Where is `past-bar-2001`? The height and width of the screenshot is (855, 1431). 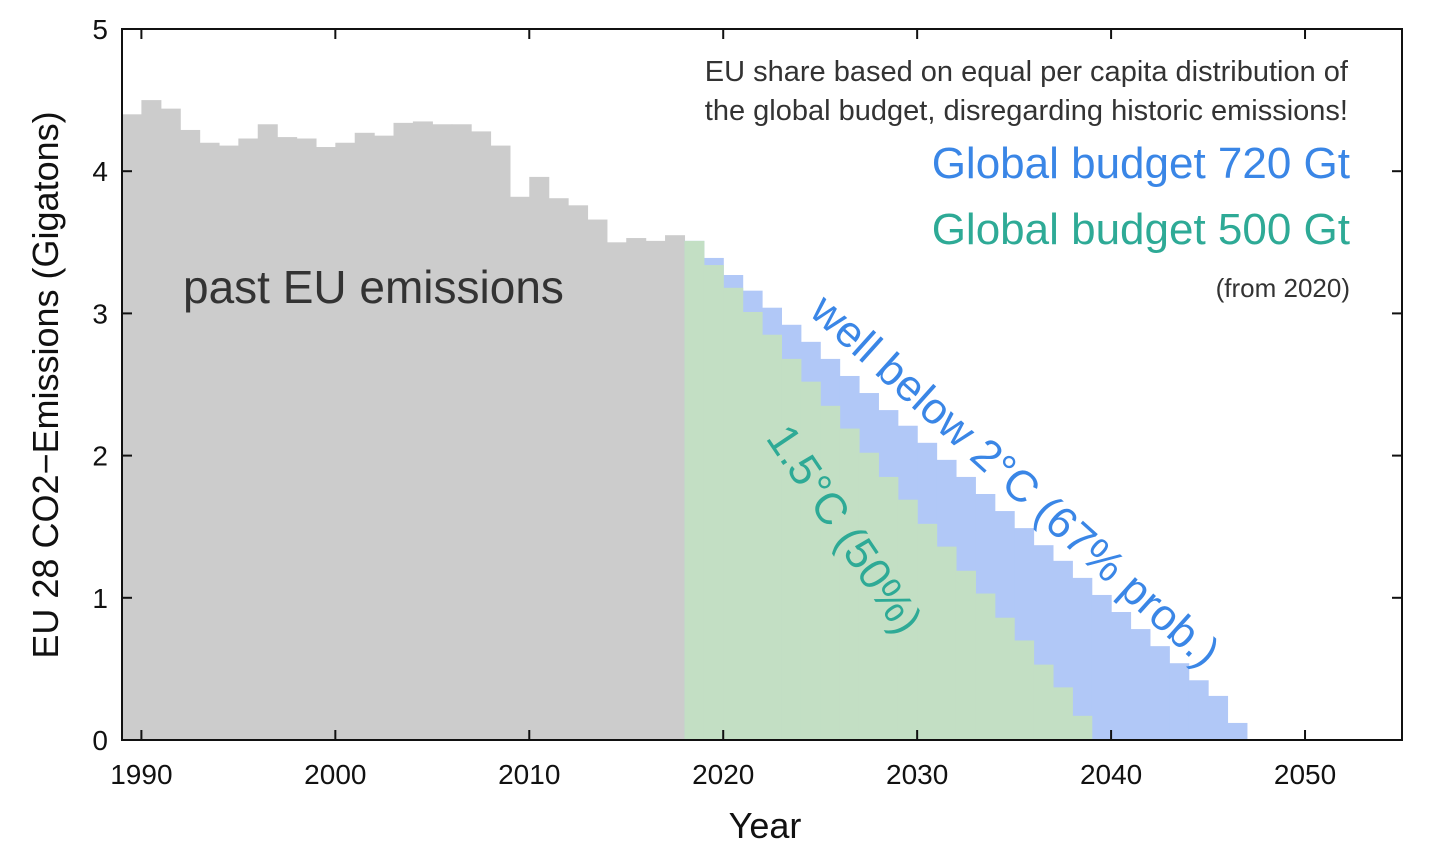
past-bar-2001 is located at coordinates (364, 436).